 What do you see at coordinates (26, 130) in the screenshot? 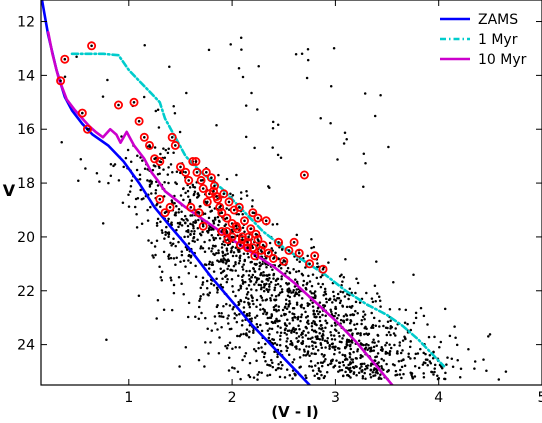
I see `y-tick-label: 16` at bounding box center [26, 130].